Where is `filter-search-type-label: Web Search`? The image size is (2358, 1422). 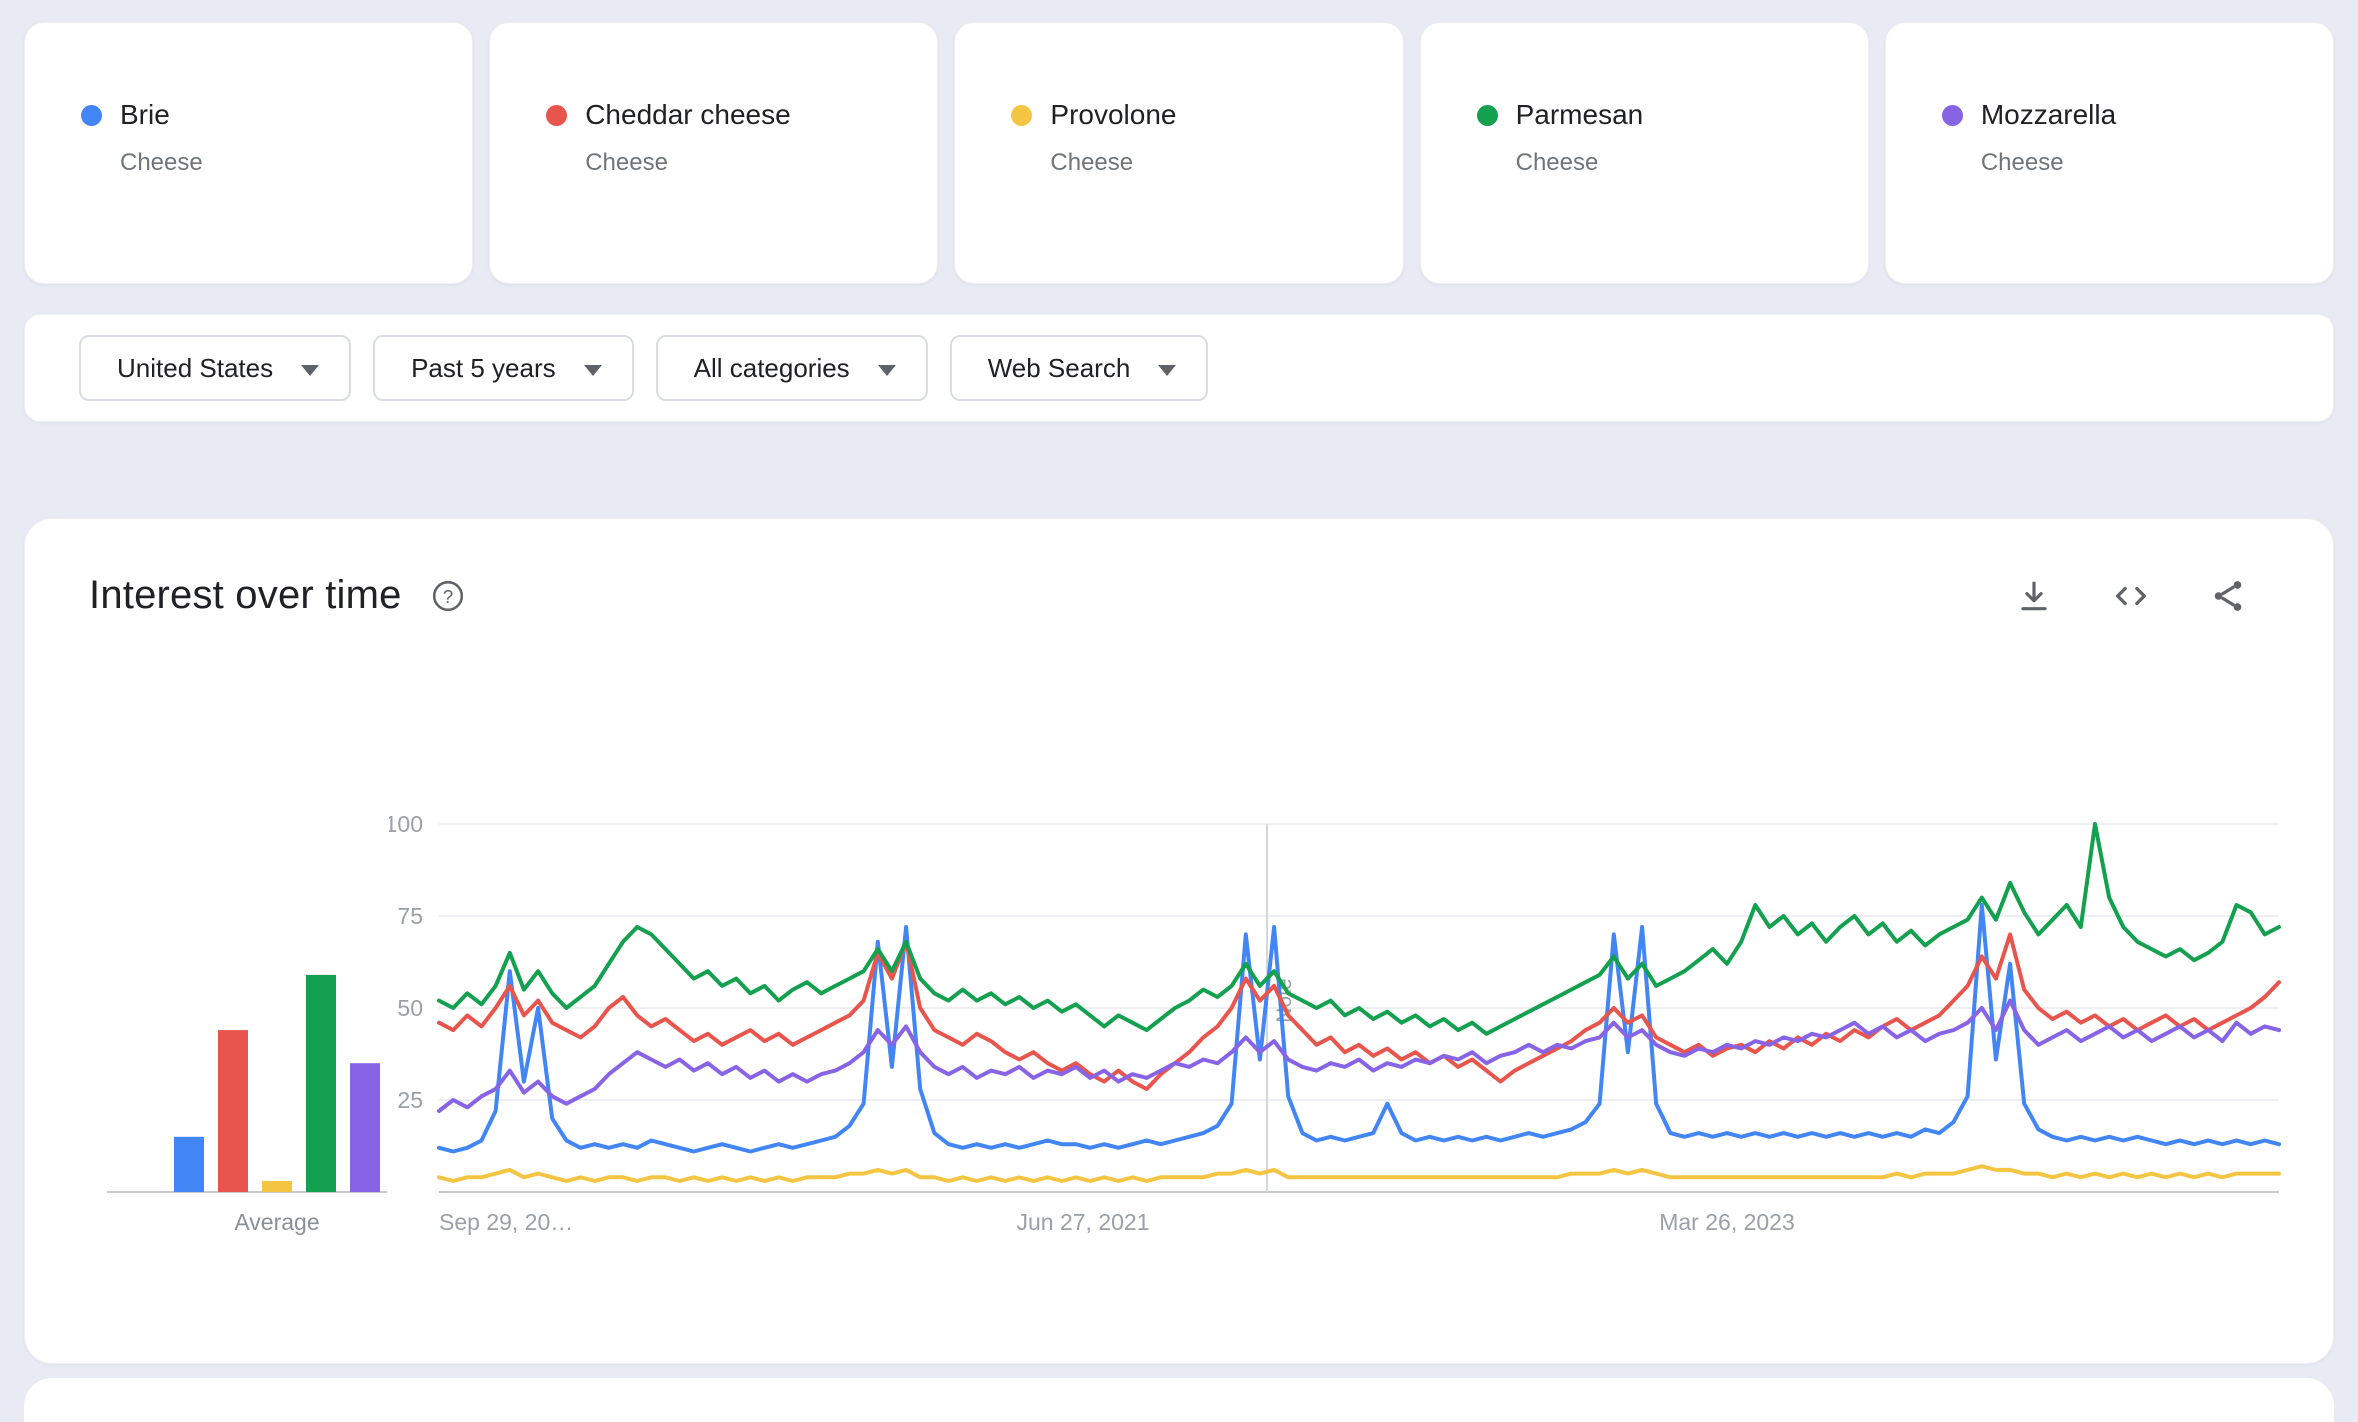 filter-search-type-label: Web Search is located at coordinates (1059, 367).